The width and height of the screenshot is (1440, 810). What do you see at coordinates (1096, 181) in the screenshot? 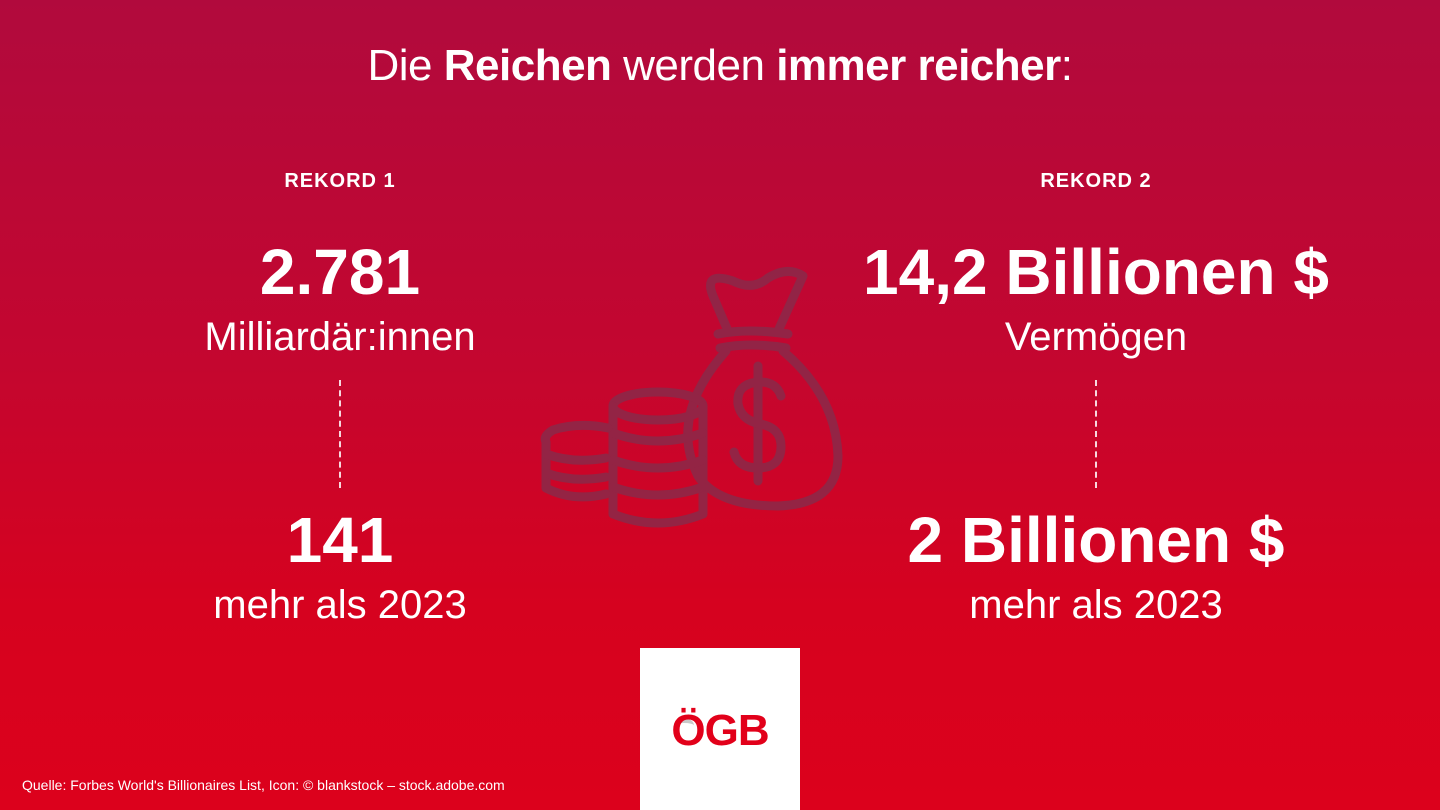
I see `record-2-label: REKORD 2` at bounding box center [1096, 181].